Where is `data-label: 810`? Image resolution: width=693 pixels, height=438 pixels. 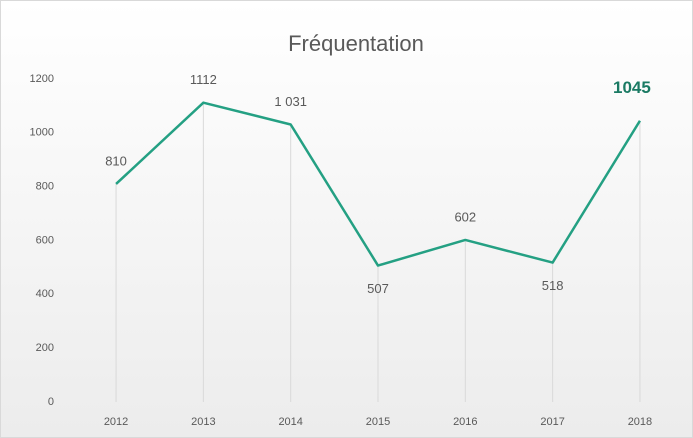
data-label: 810 is located at coordinates (116, 160).